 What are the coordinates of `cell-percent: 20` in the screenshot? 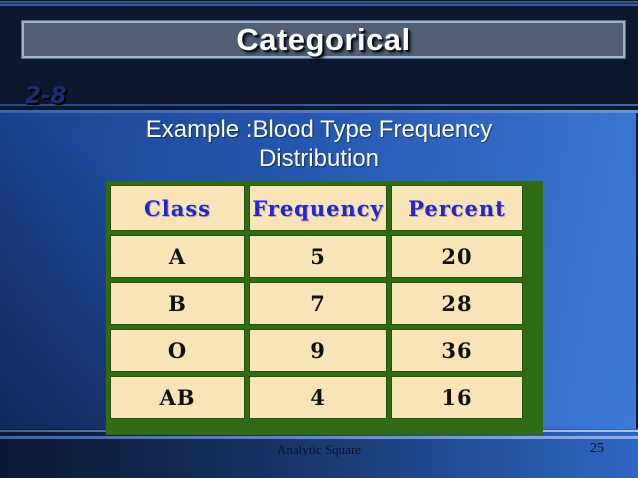 It's located at (457, 256).